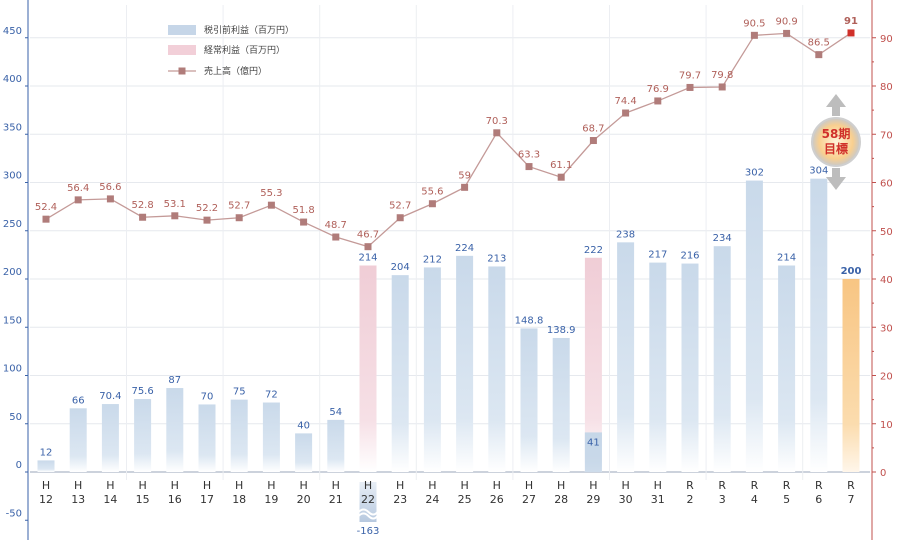 The image size is (900, 544). I want to click on left-axis-tick-label: 50, so click(15, 417).